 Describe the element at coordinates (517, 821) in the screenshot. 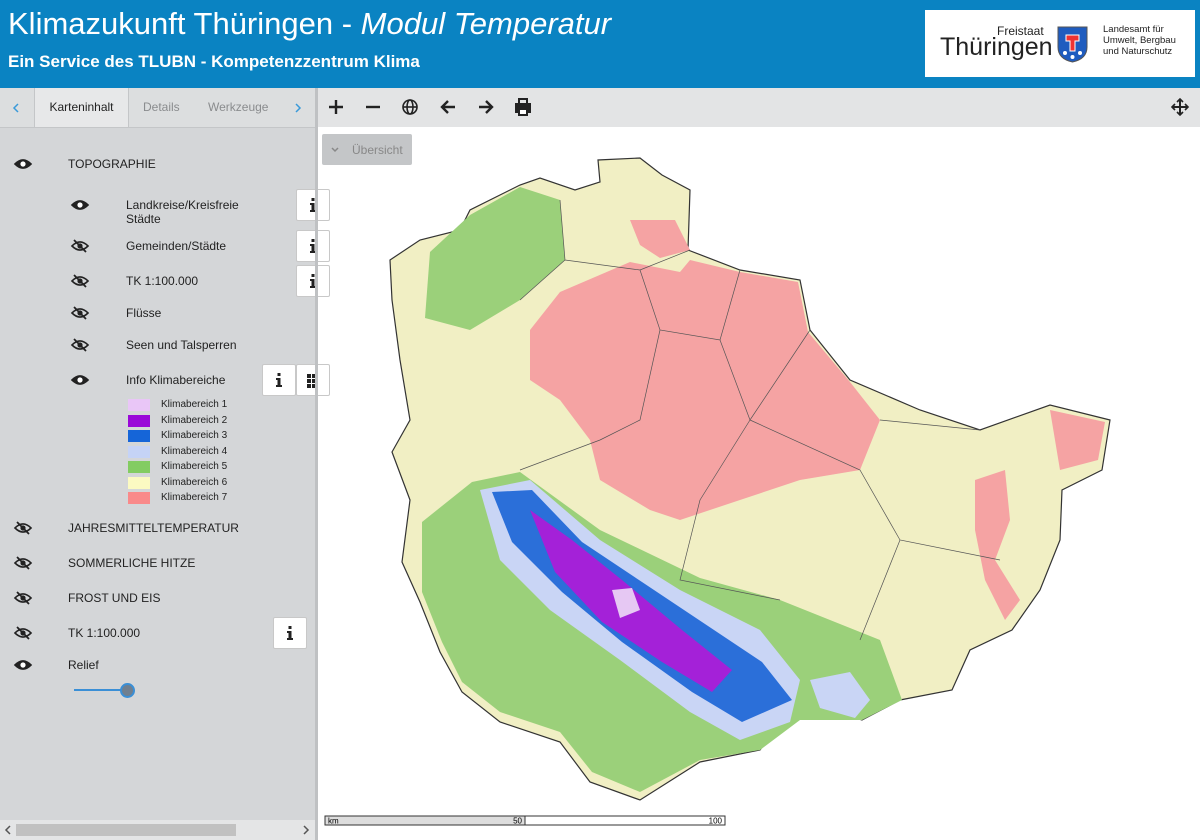

I see `scale-tick: 50` at that location.